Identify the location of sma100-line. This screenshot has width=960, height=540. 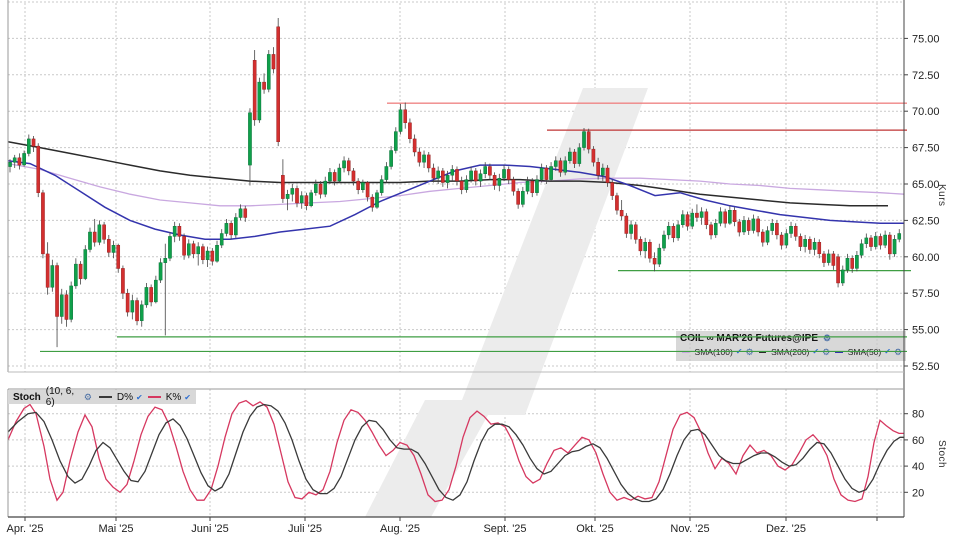
(456, 184).